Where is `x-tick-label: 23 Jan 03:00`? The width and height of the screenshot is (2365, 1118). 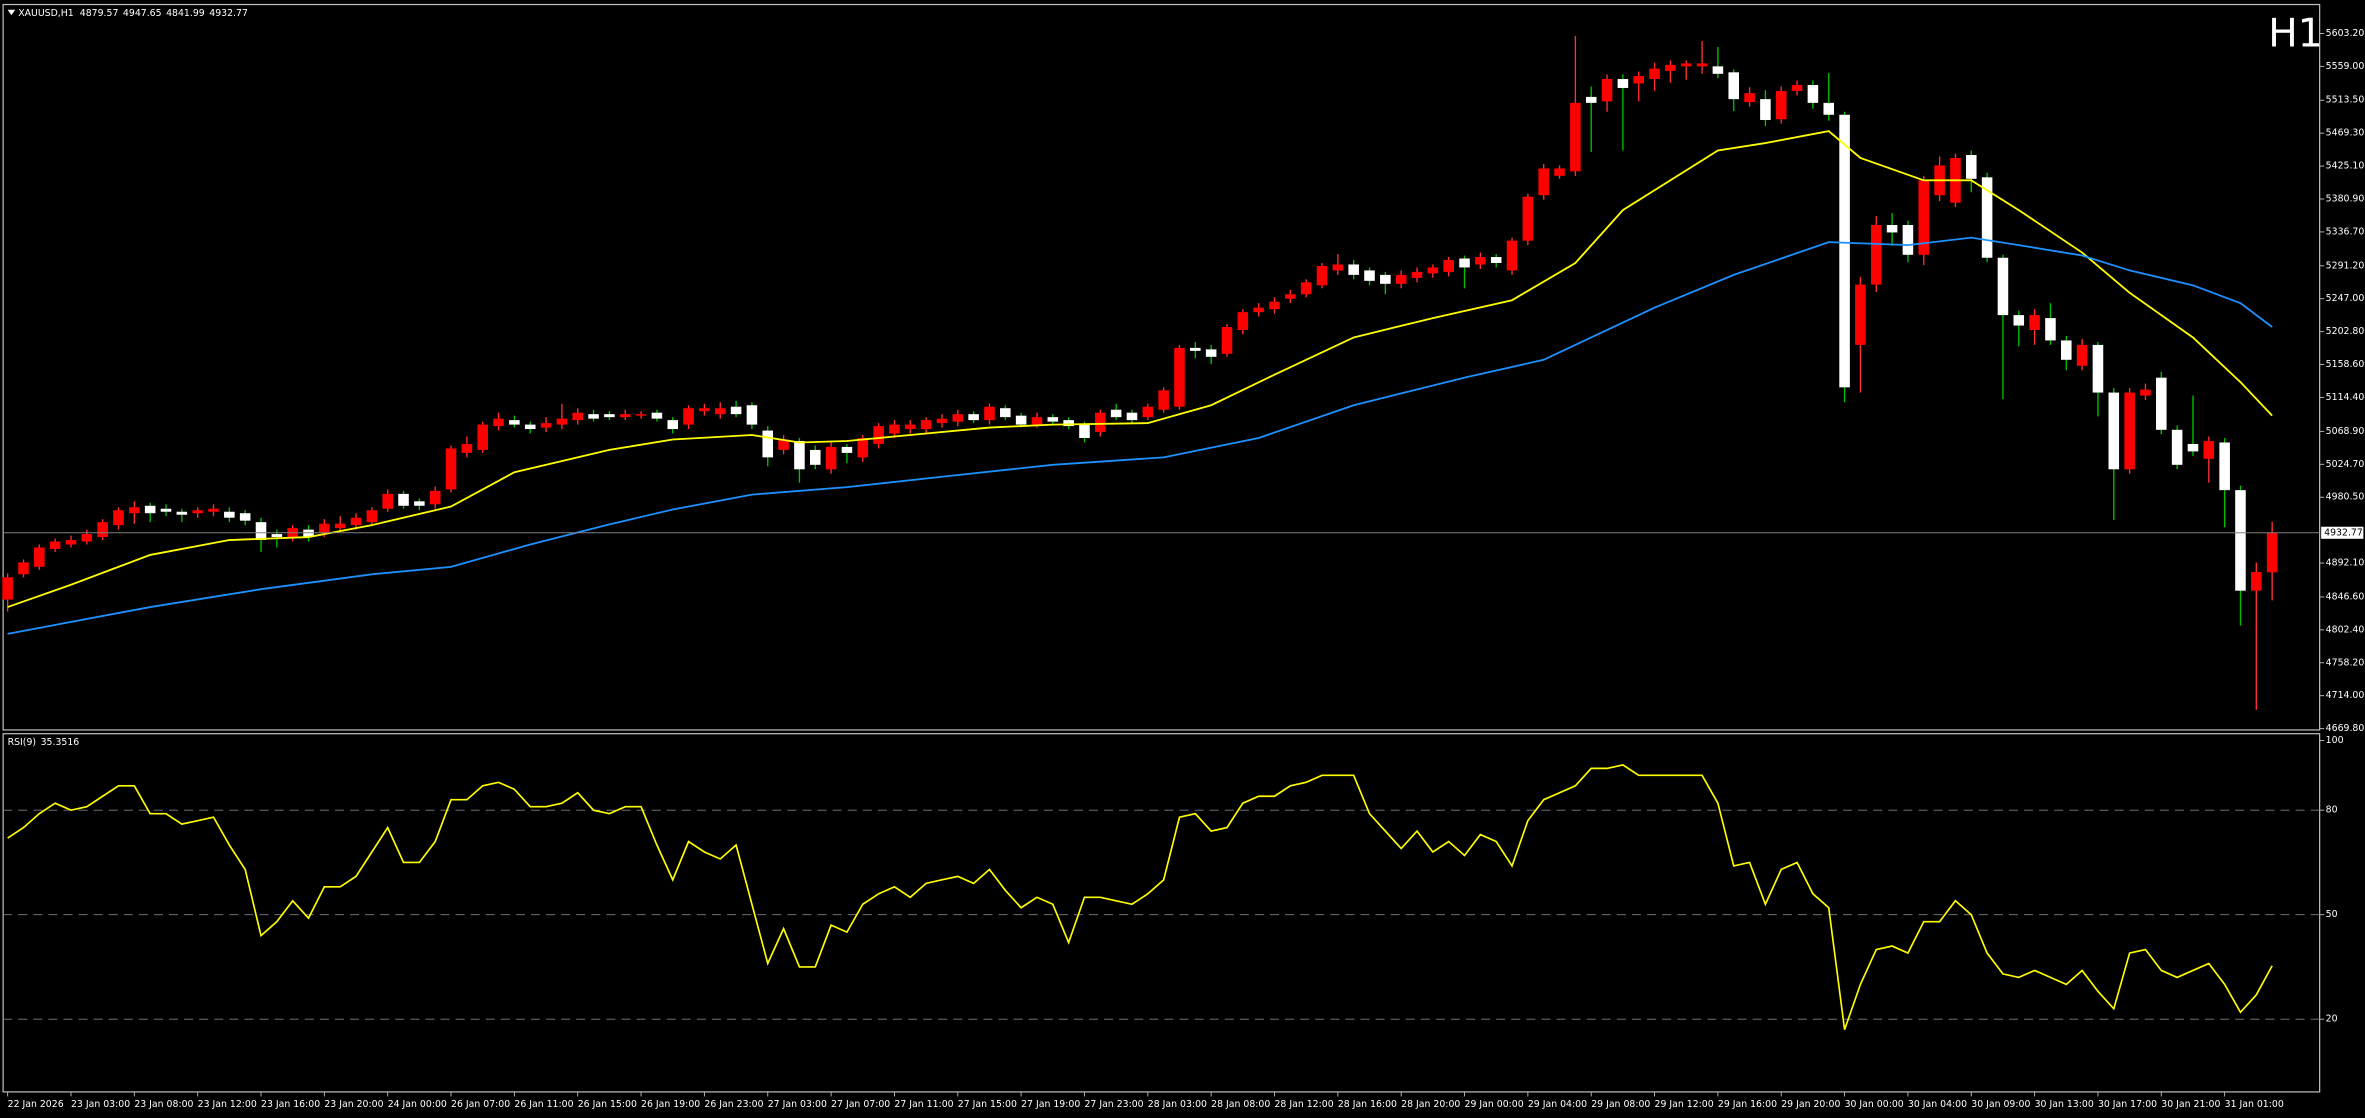
x-tick-label: 23 Jan 03:00 is located at coordinates (100, 1104).